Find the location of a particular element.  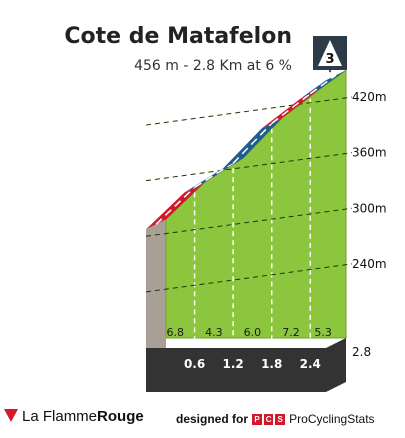

distance-tick-label: 1.2 is located at coordinates (233, 364).